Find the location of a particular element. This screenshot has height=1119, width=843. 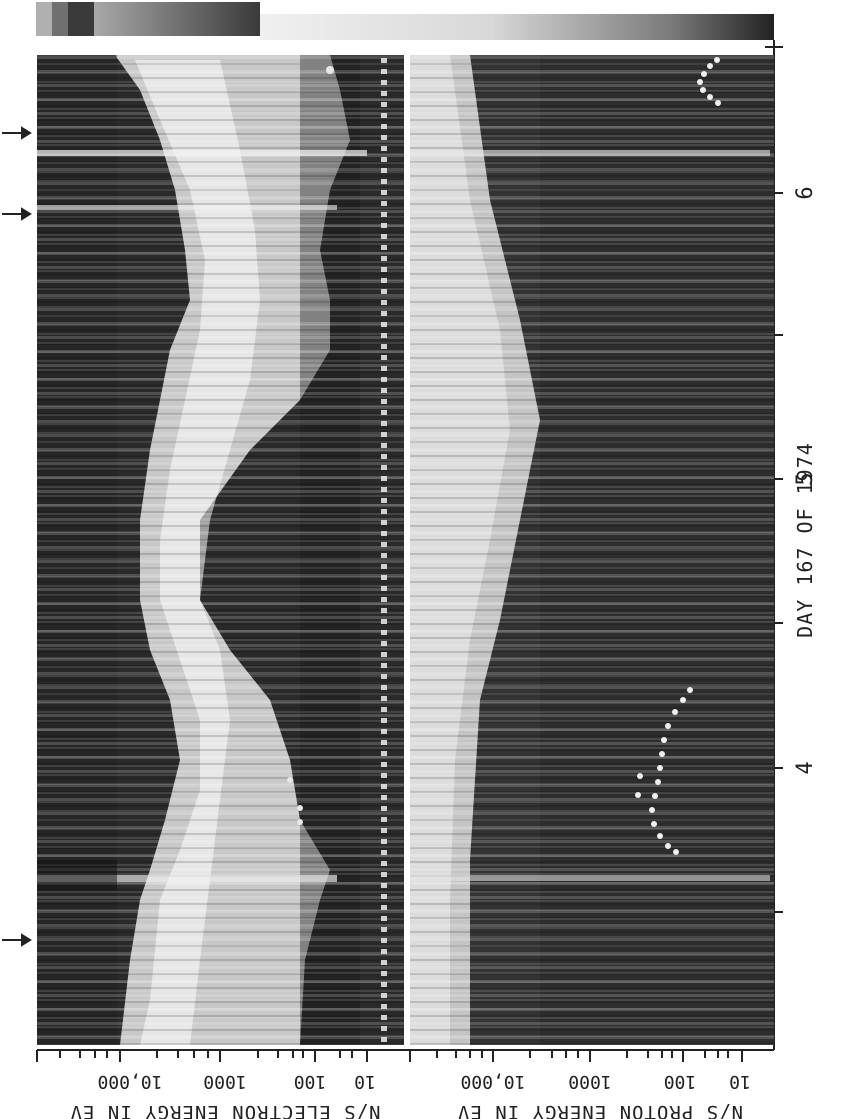

electron-axis-title: N/S ELECTRON ENERGY IN EV is located at coordinates (225, 1110).